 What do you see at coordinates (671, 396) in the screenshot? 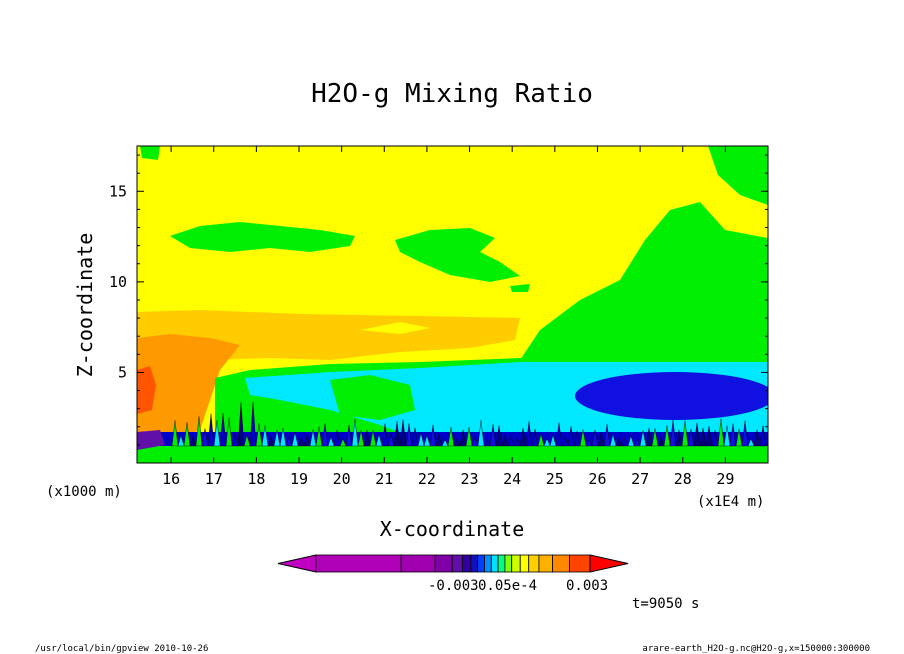
I see `region-blue` at bounding box center [671, 396].